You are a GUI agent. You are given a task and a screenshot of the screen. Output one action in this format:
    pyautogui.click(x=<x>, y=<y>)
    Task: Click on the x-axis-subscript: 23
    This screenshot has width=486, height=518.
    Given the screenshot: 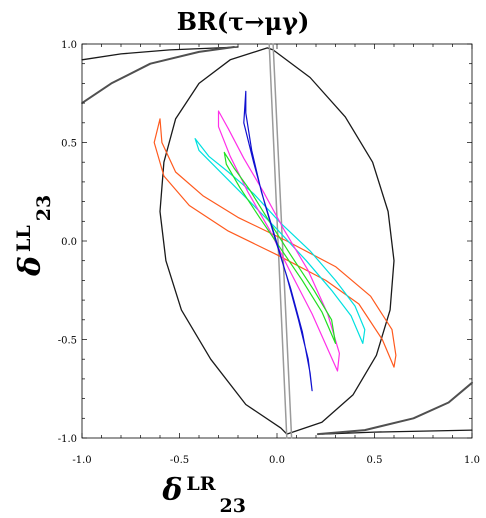 What is the action you would take?
    pyautogui.click(x=233, y=506)
    